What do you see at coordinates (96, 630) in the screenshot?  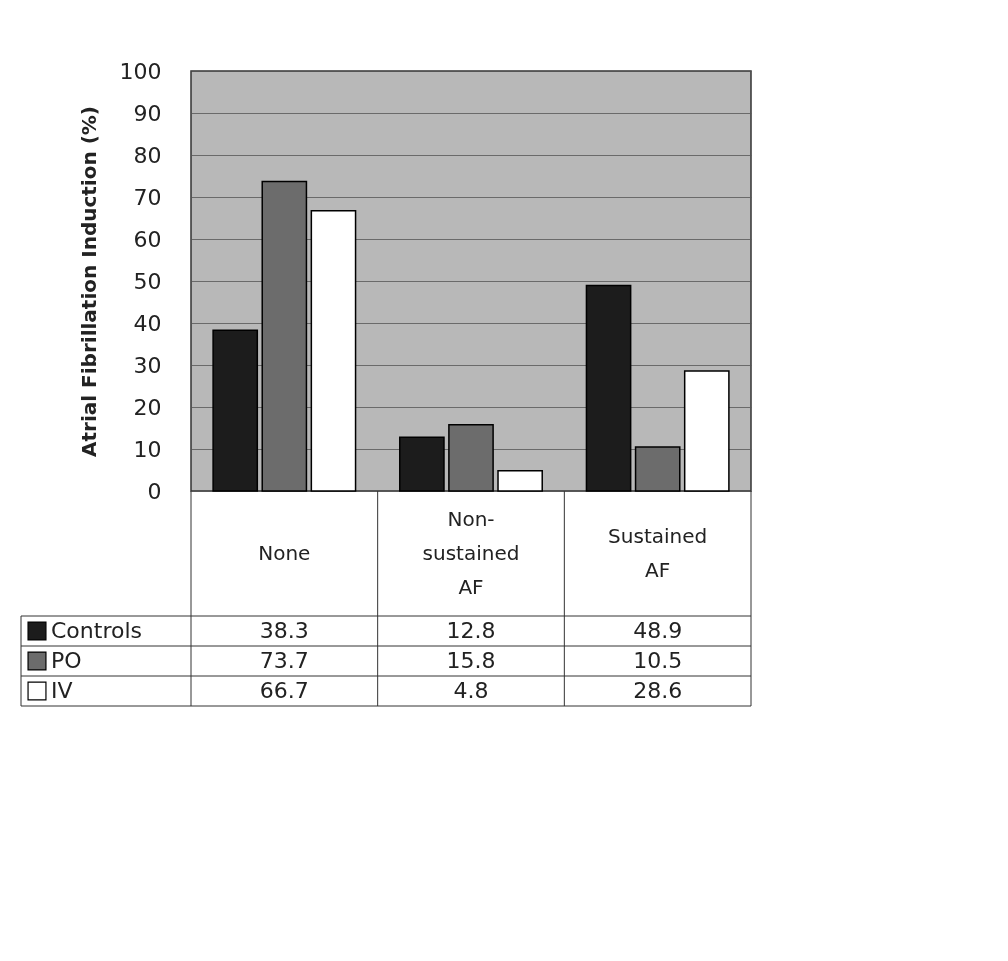 I see `legend-label: Controls` at bounding box center [96, 630].